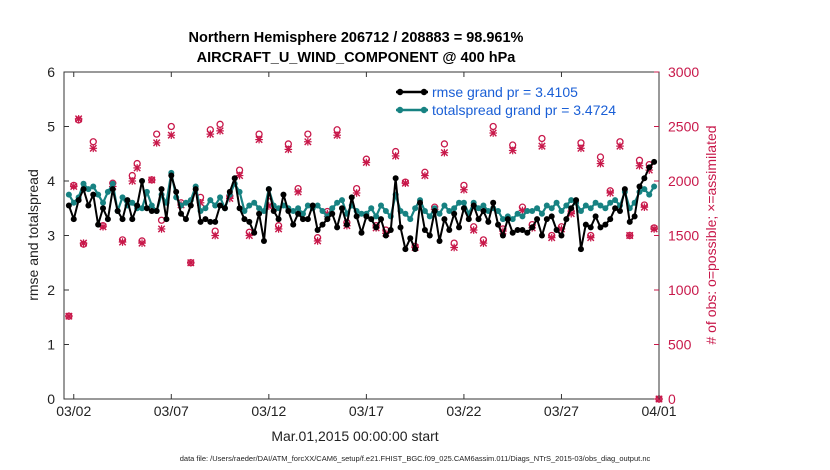 The height and width of the screenshot is (470, 830). What do you see at coordinates (51, 127) in the screenshot?
I see `y-tick-label: 5` at bounding box center [51, 127].